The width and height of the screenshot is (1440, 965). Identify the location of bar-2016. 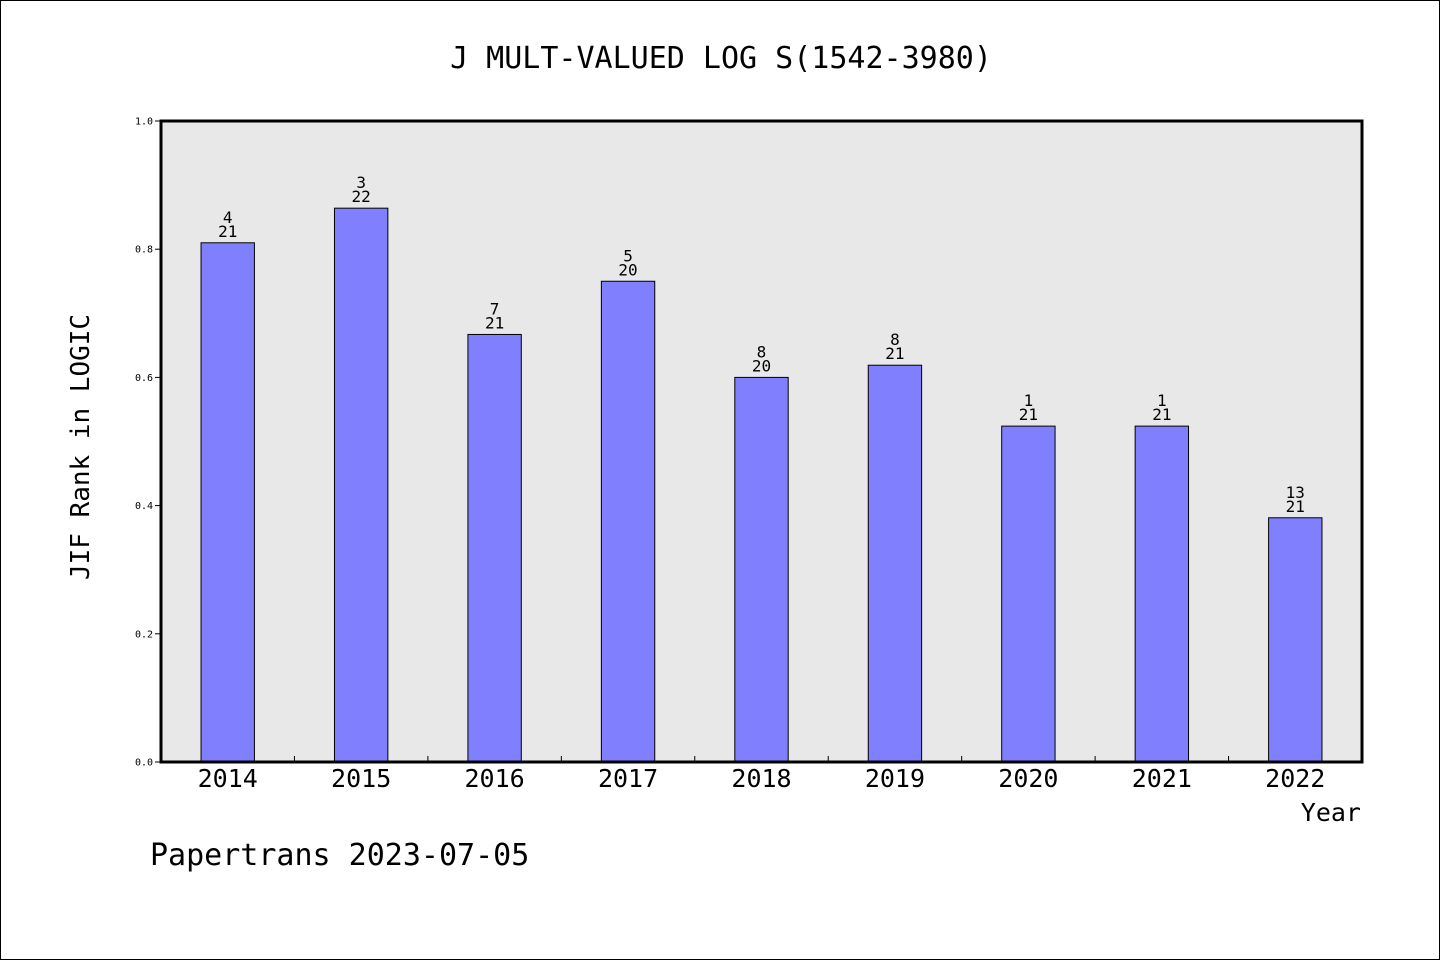
(494, 548).